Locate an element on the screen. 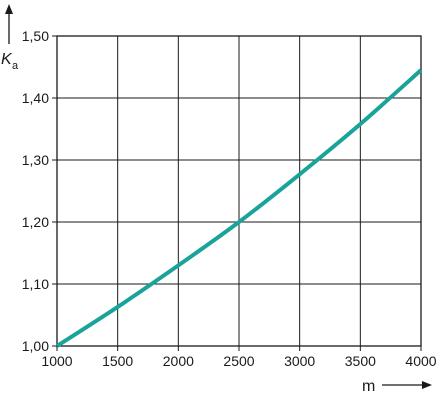  x-tick-label: 2000 is located at coordinates (178, 361).